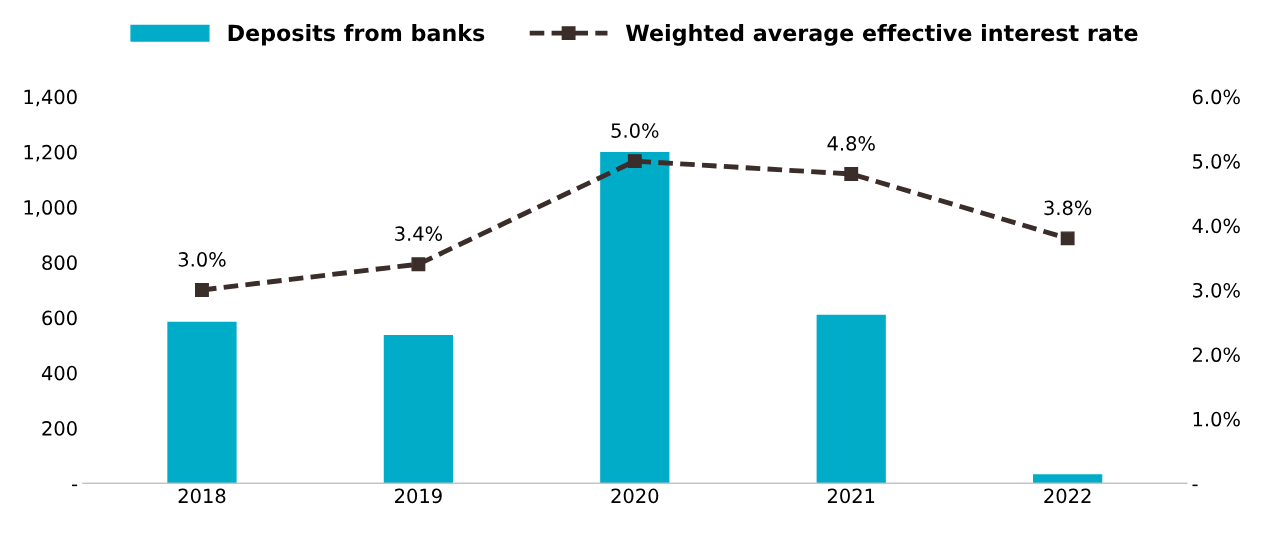 This screenshot has height=537, width=1276. What do you see at coordinates (1195, 485) in the screenshot?
I see `y2-tick-label: -` at bounding box center [1195, 485].